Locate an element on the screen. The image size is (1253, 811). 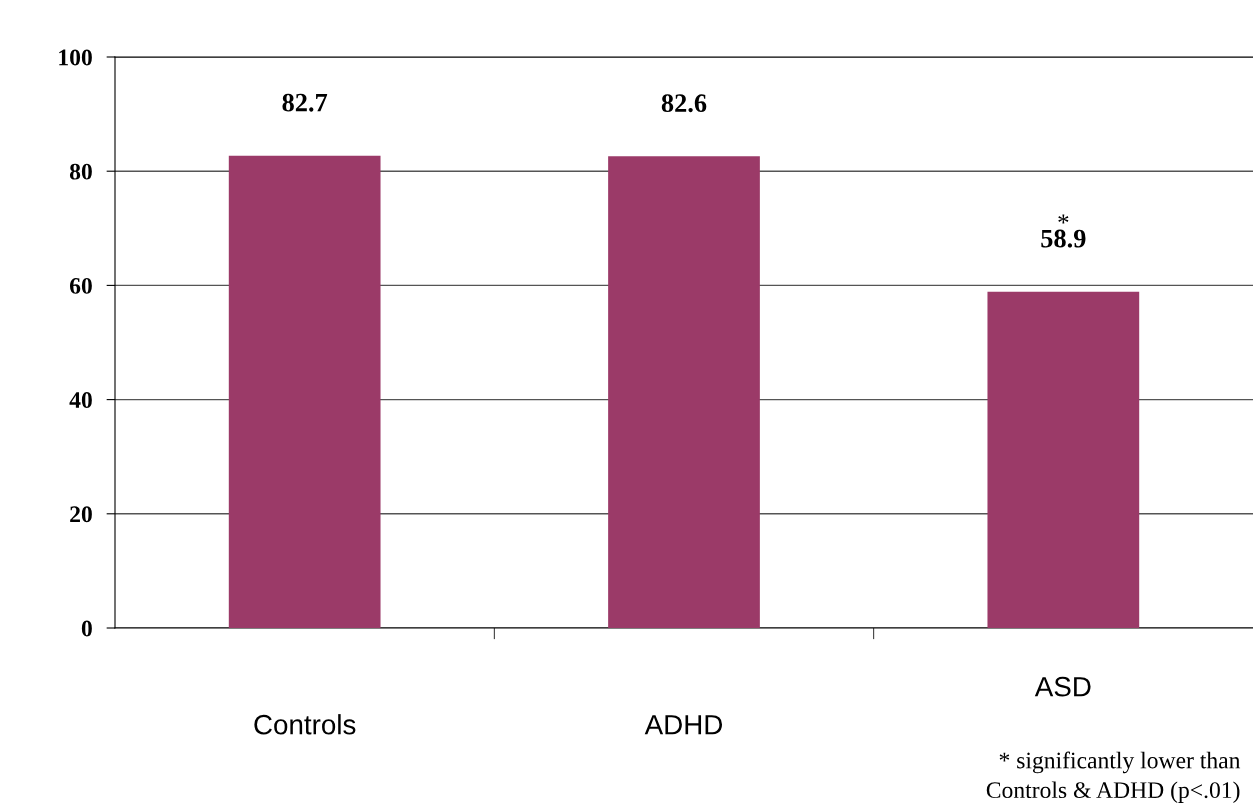
y-tick-label: 100 is located at coordinates (75, 57).